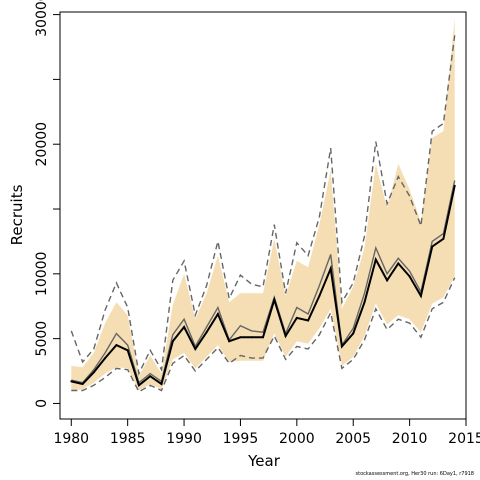 This screenshot has height=480, width=480. I want to click on x-tick-label: 2015, so click(464, 439).